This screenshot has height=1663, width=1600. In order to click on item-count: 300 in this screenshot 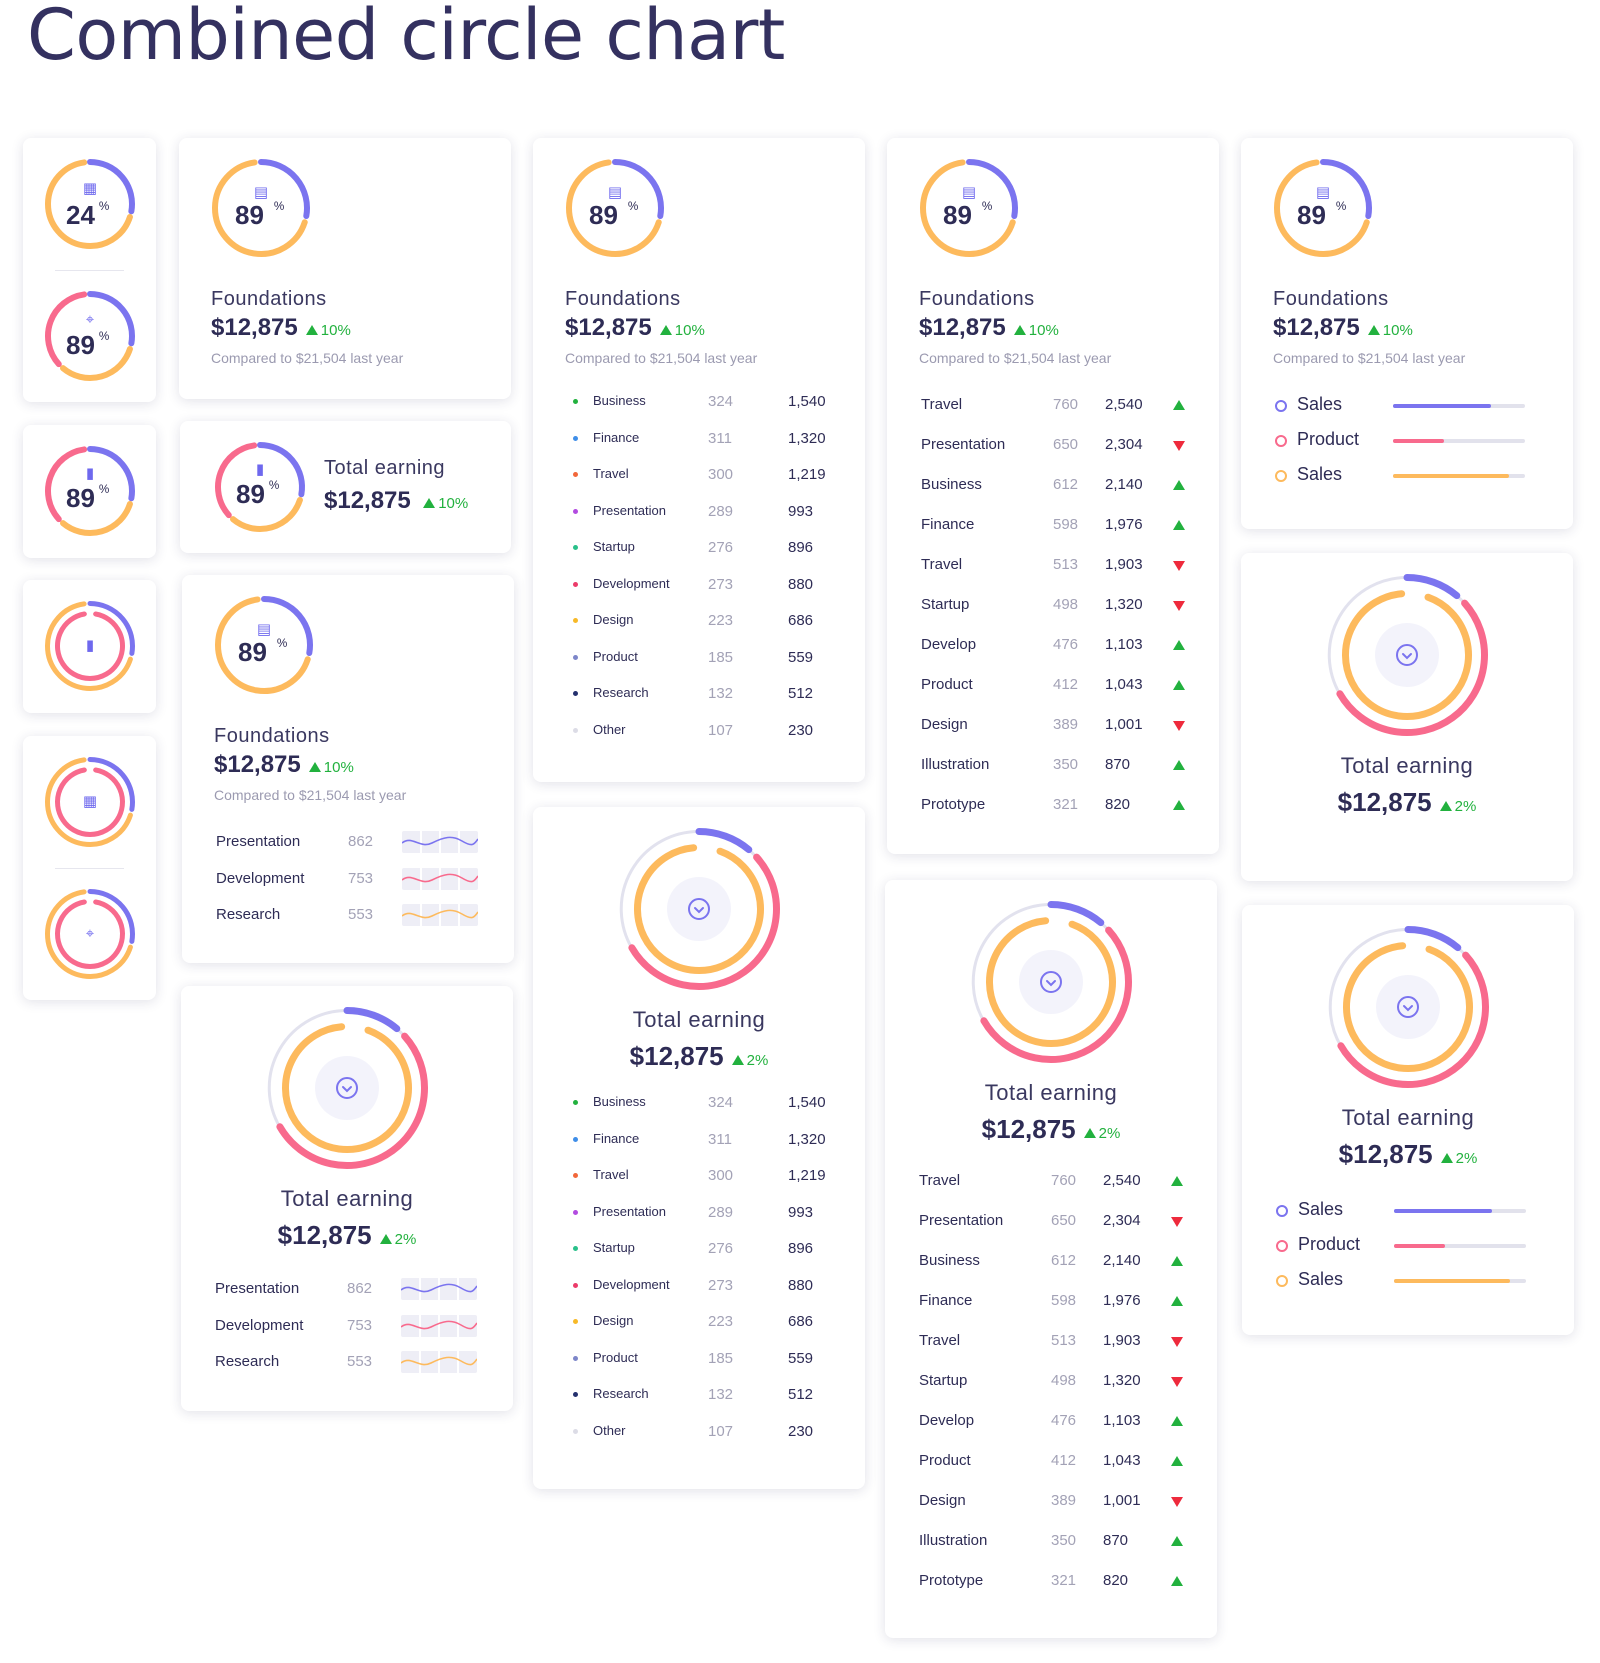, I will do `click(721, 474)`.